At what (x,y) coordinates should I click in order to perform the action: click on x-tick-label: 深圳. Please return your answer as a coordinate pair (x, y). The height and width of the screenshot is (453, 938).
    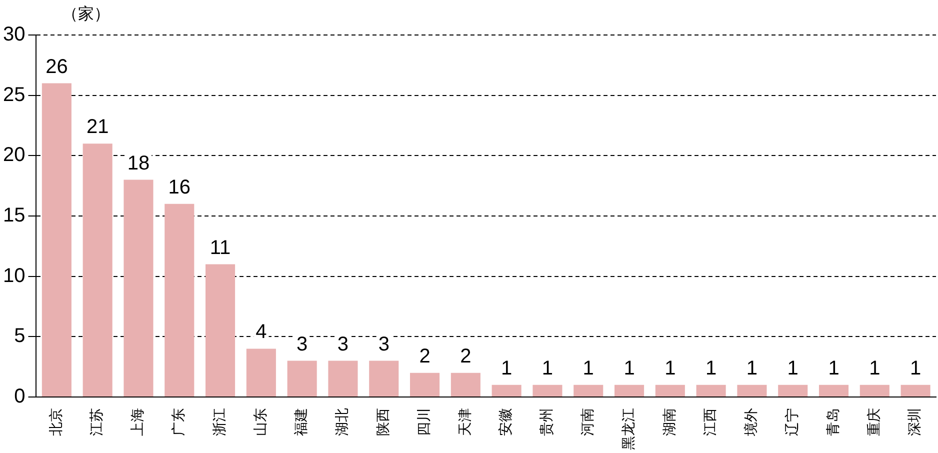
    Looking at the image, I should click on (915, 422).